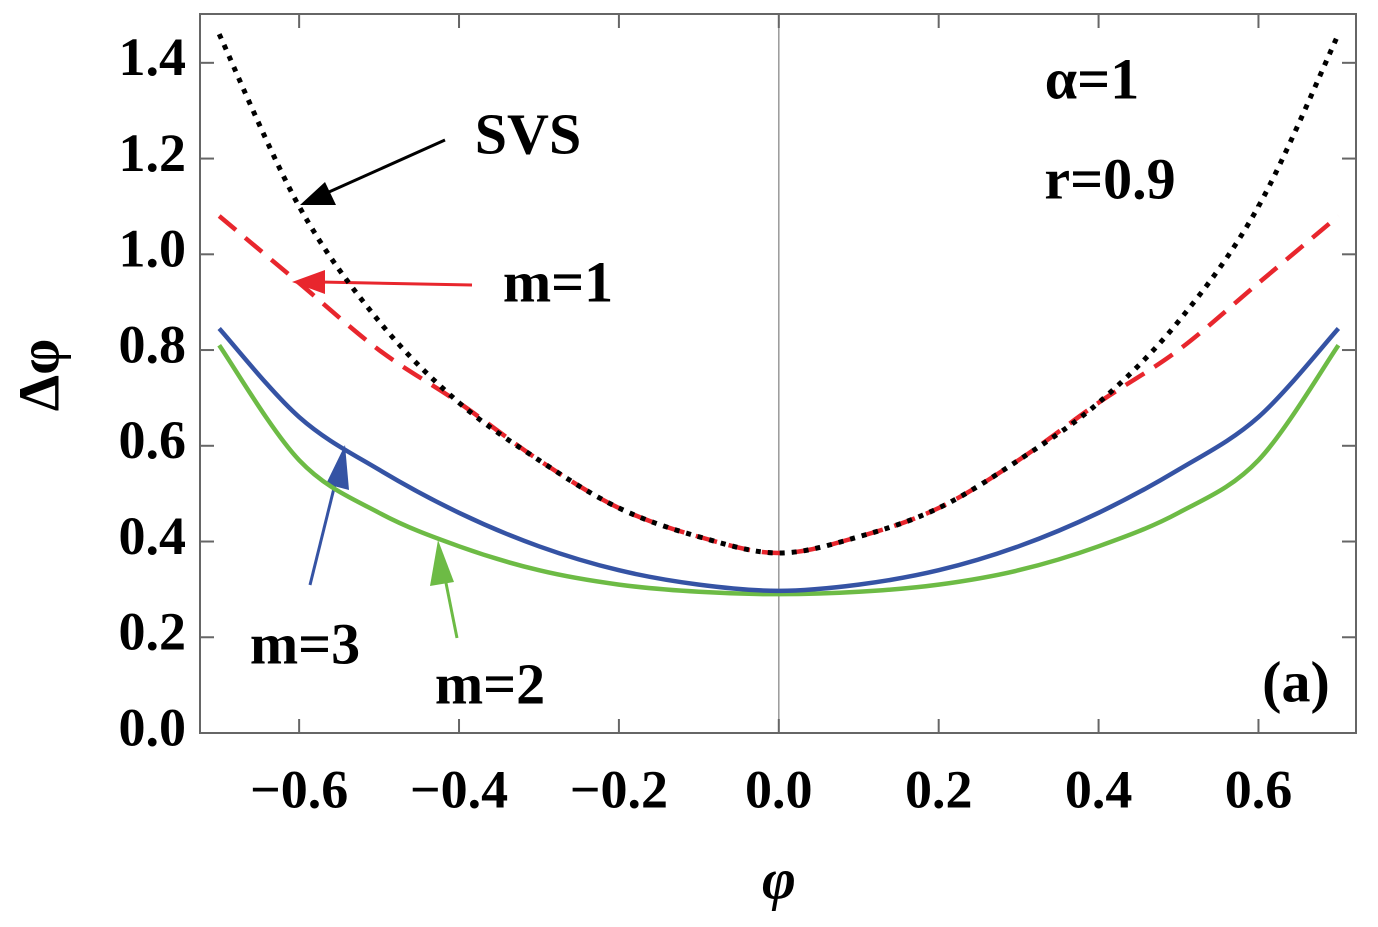  Describe the element at coordinates (619, 789) in the screenshot. I see `x-tick-label: −0.2` at that location.